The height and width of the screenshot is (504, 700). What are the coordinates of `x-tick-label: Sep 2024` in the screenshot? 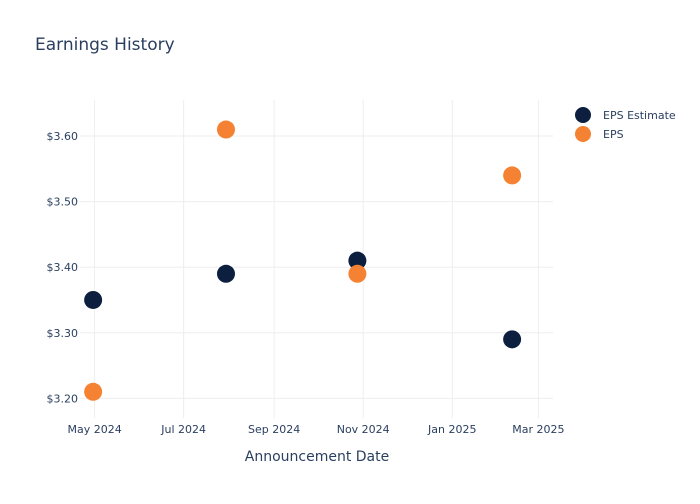 It's located at (274, 429).